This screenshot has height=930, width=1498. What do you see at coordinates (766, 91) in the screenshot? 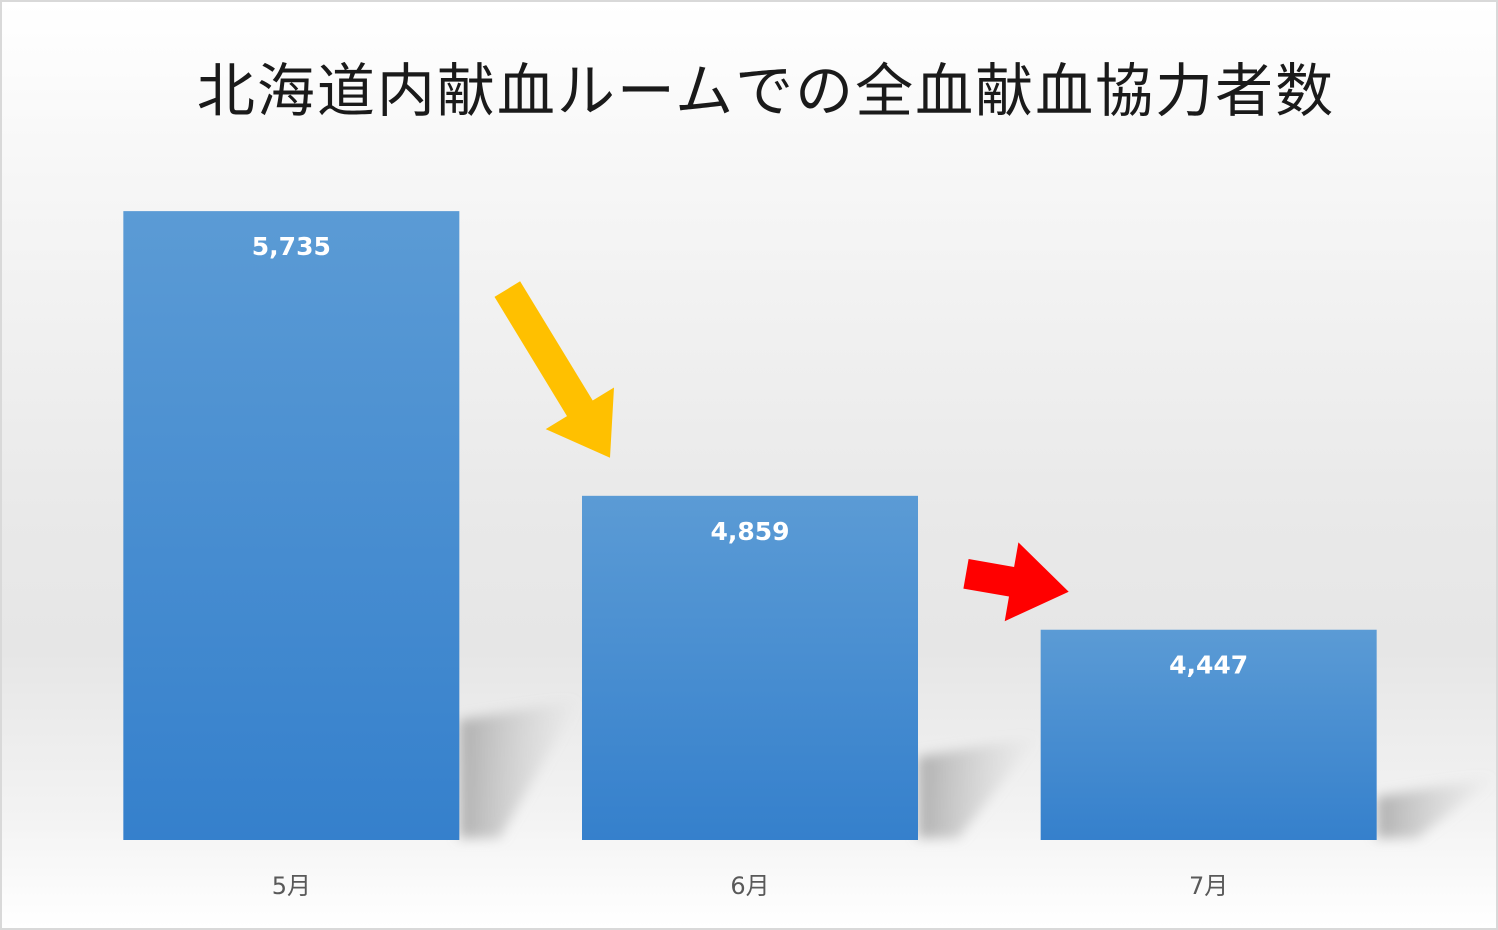
I see `chart-title: 北海道内献血ルームでの全血献血協力者数` at bounding box center [766, 91].